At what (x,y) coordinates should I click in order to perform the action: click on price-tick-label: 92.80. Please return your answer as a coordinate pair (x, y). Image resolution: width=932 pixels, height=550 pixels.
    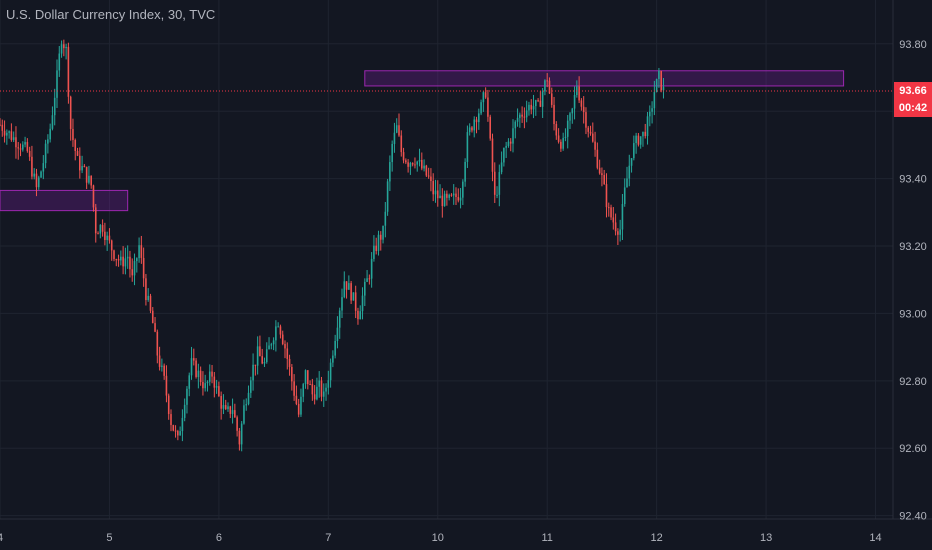
    Looking at the image, I should click on (913, 382).